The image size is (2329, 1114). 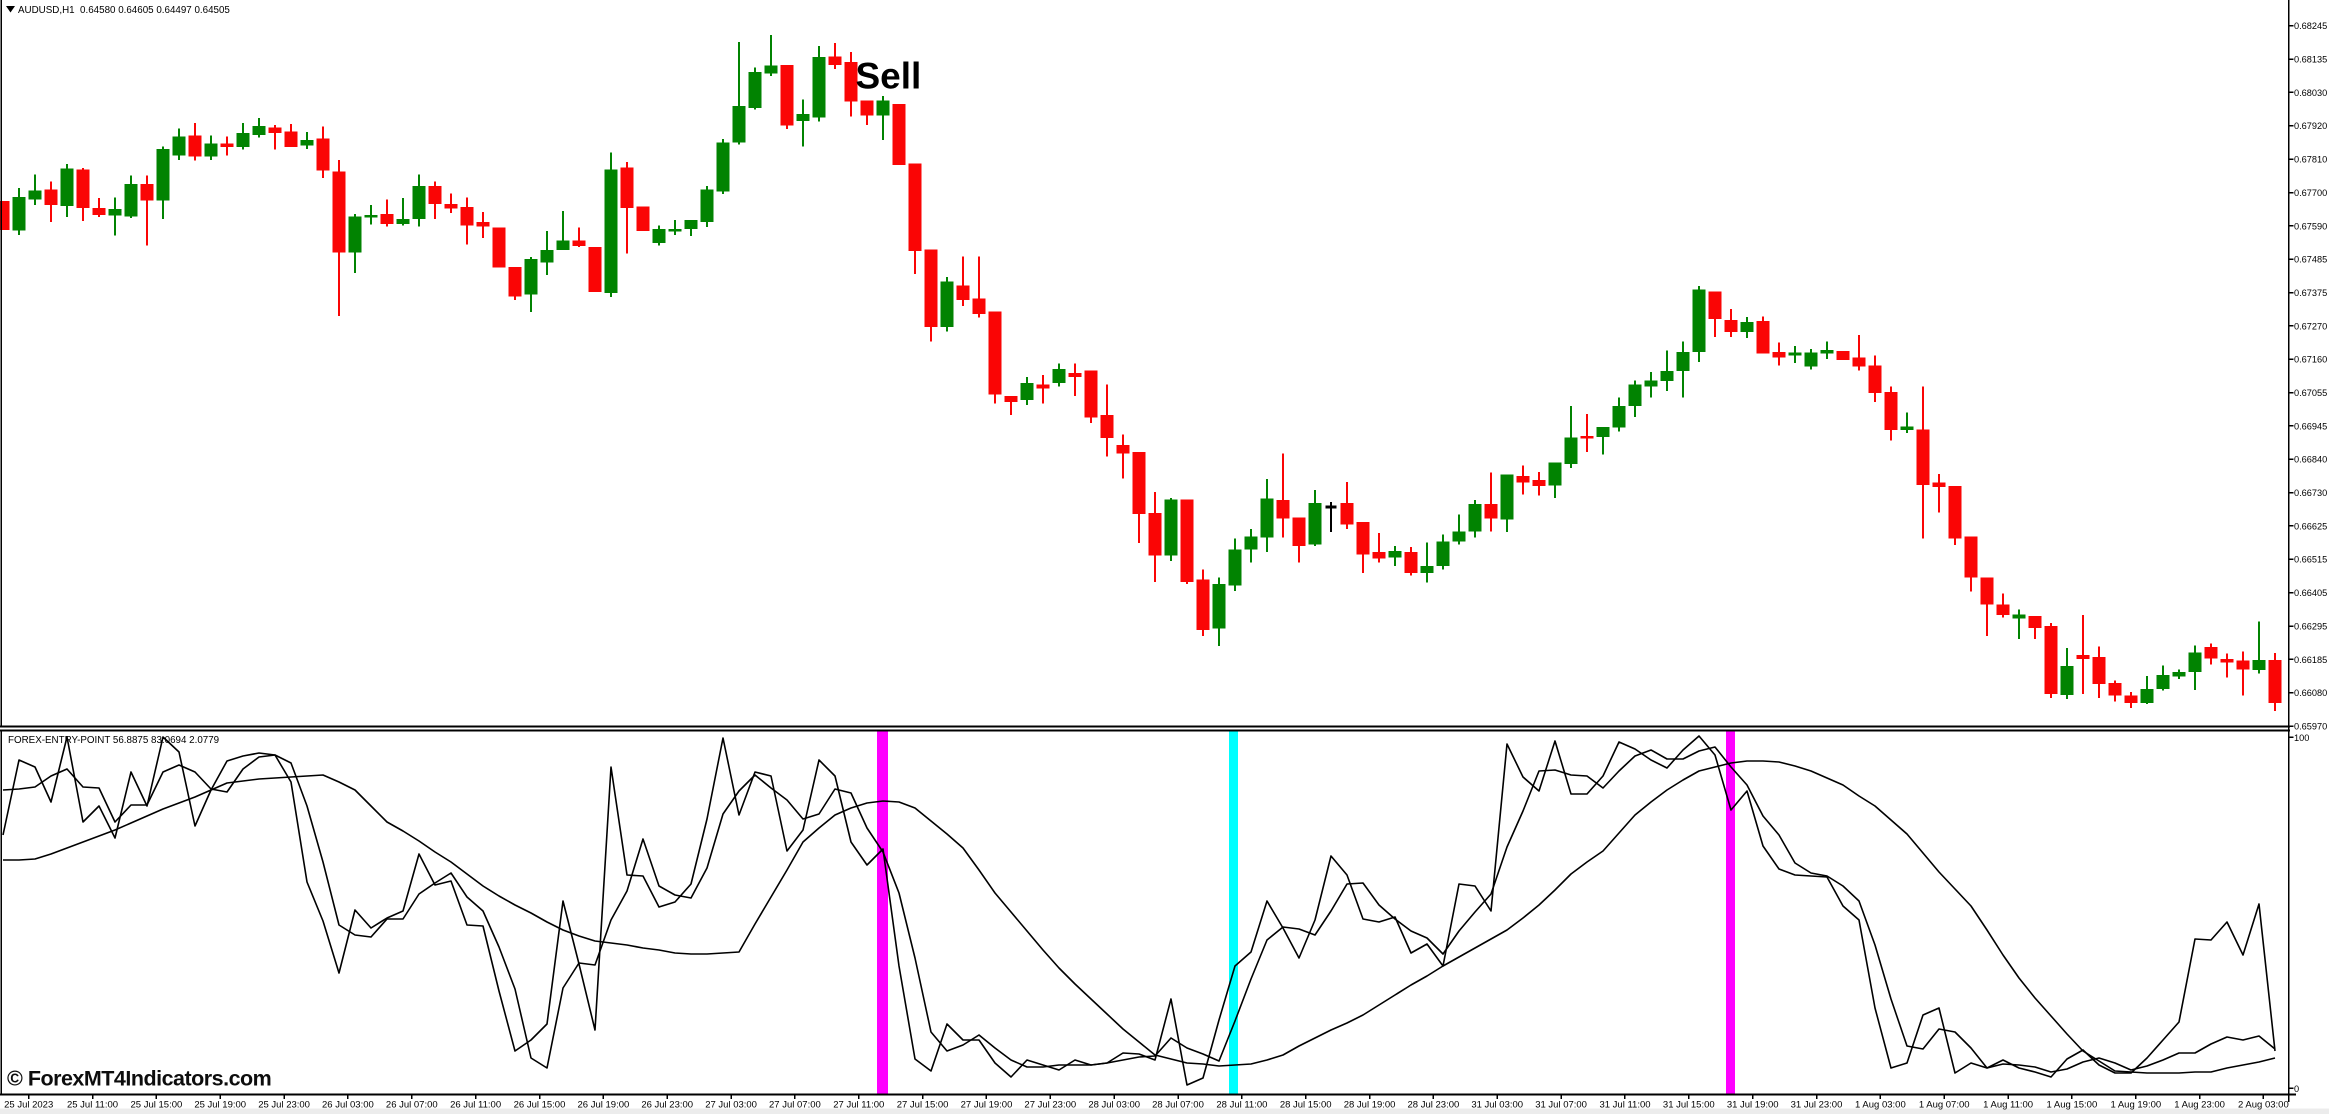 What do you see at coordinates (28, 1105) in the screenshot?
I see `svg-text: 25 Jul 2023` at bounding box center [28, 1105].